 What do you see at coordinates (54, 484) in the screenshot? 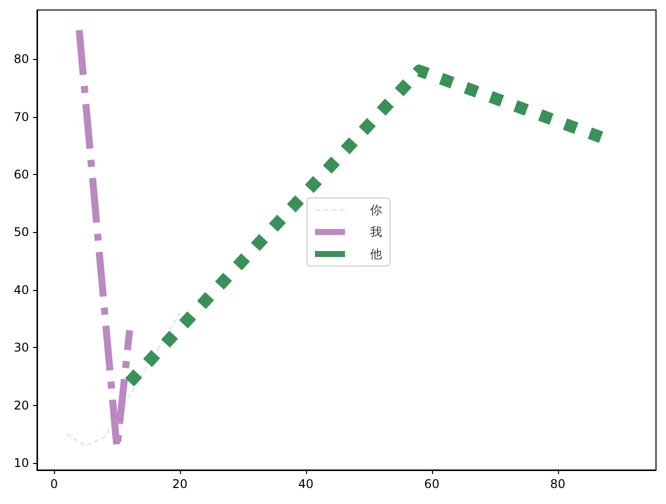
I see `x-tick-label: 0` at bounding box center [54, 484].